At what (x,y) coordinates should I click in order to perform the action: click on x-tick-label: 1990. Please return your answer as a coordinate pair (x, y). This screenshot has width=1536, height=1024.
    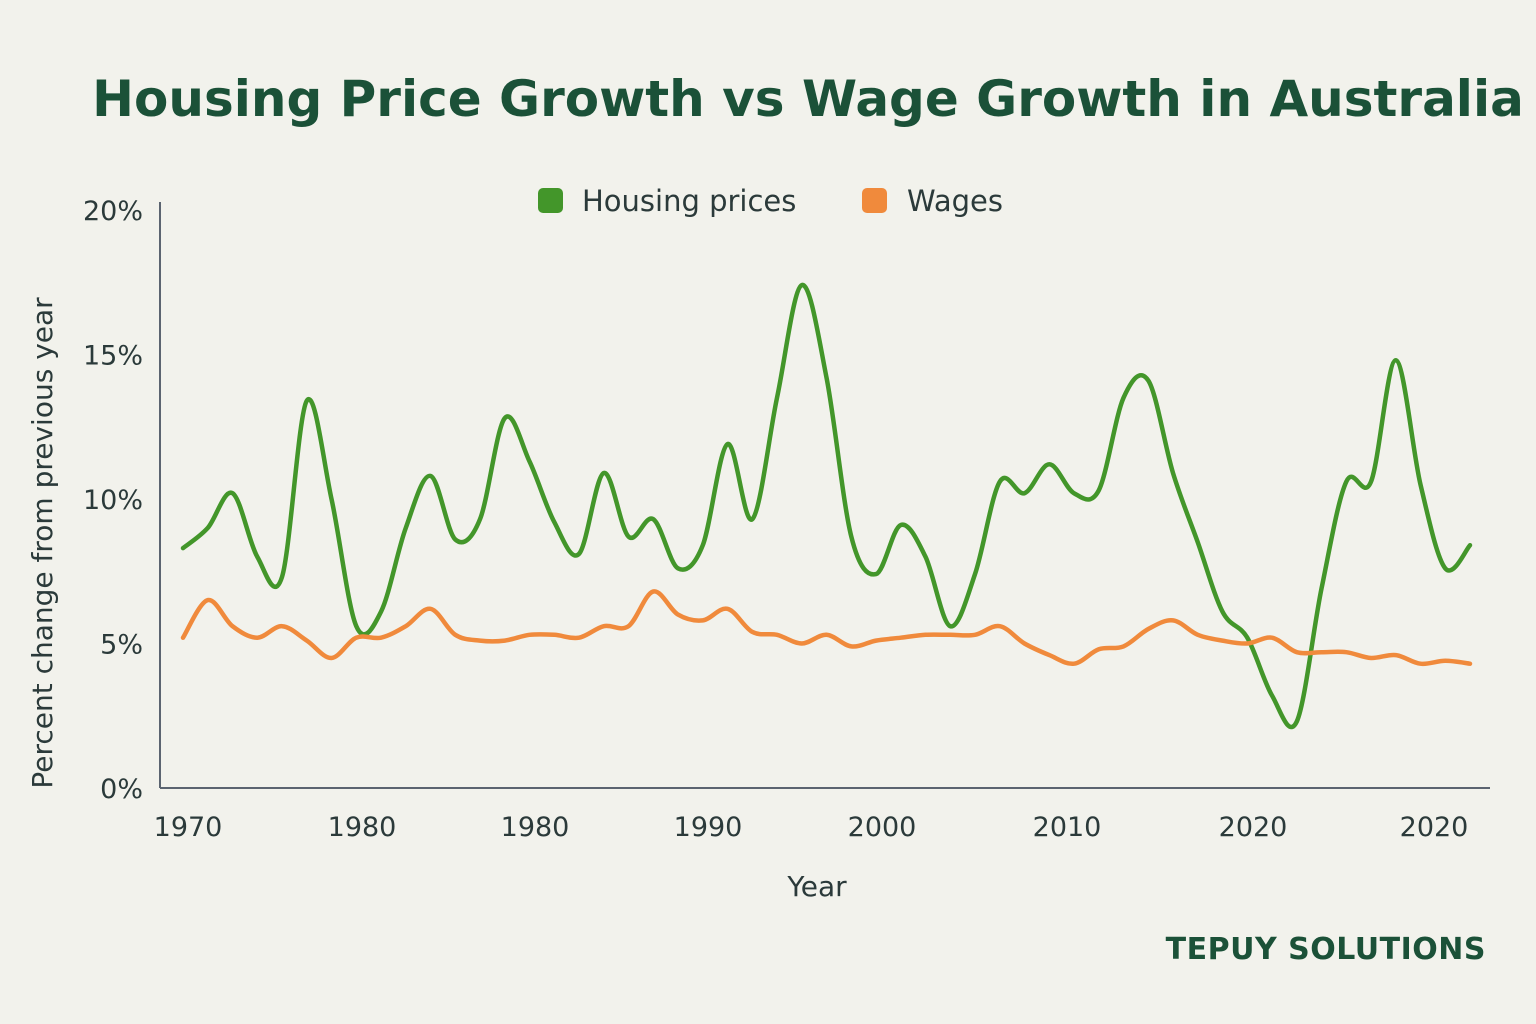
    Looking at the image, I should click on (708, 827).